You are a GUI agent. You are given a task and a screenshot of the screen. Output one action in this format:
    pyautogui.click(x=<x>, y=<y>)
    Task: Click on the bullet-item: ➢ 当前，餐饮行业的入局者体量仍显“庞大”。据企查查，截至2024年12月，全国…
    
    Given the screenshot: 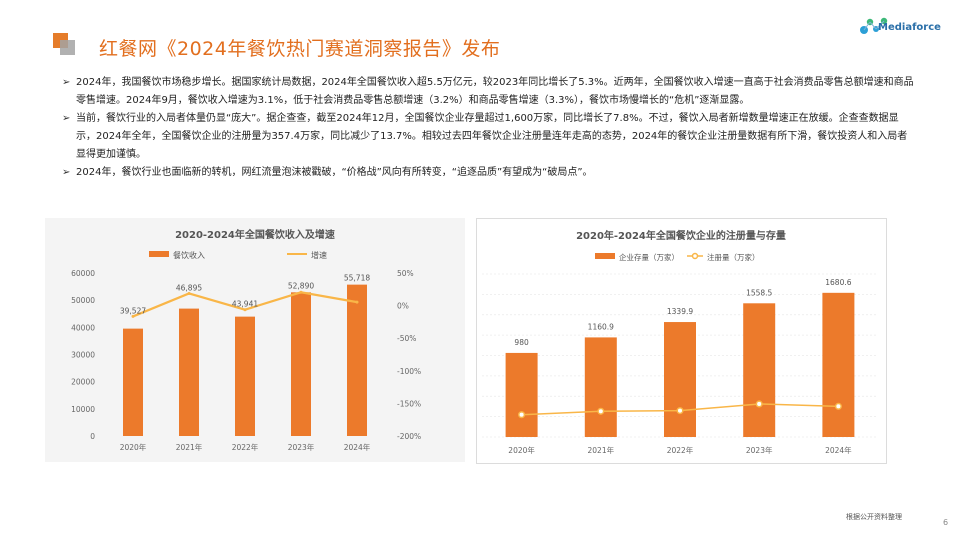 What is the action you would take?
    pyautogui.click(x=488, y=137)
    